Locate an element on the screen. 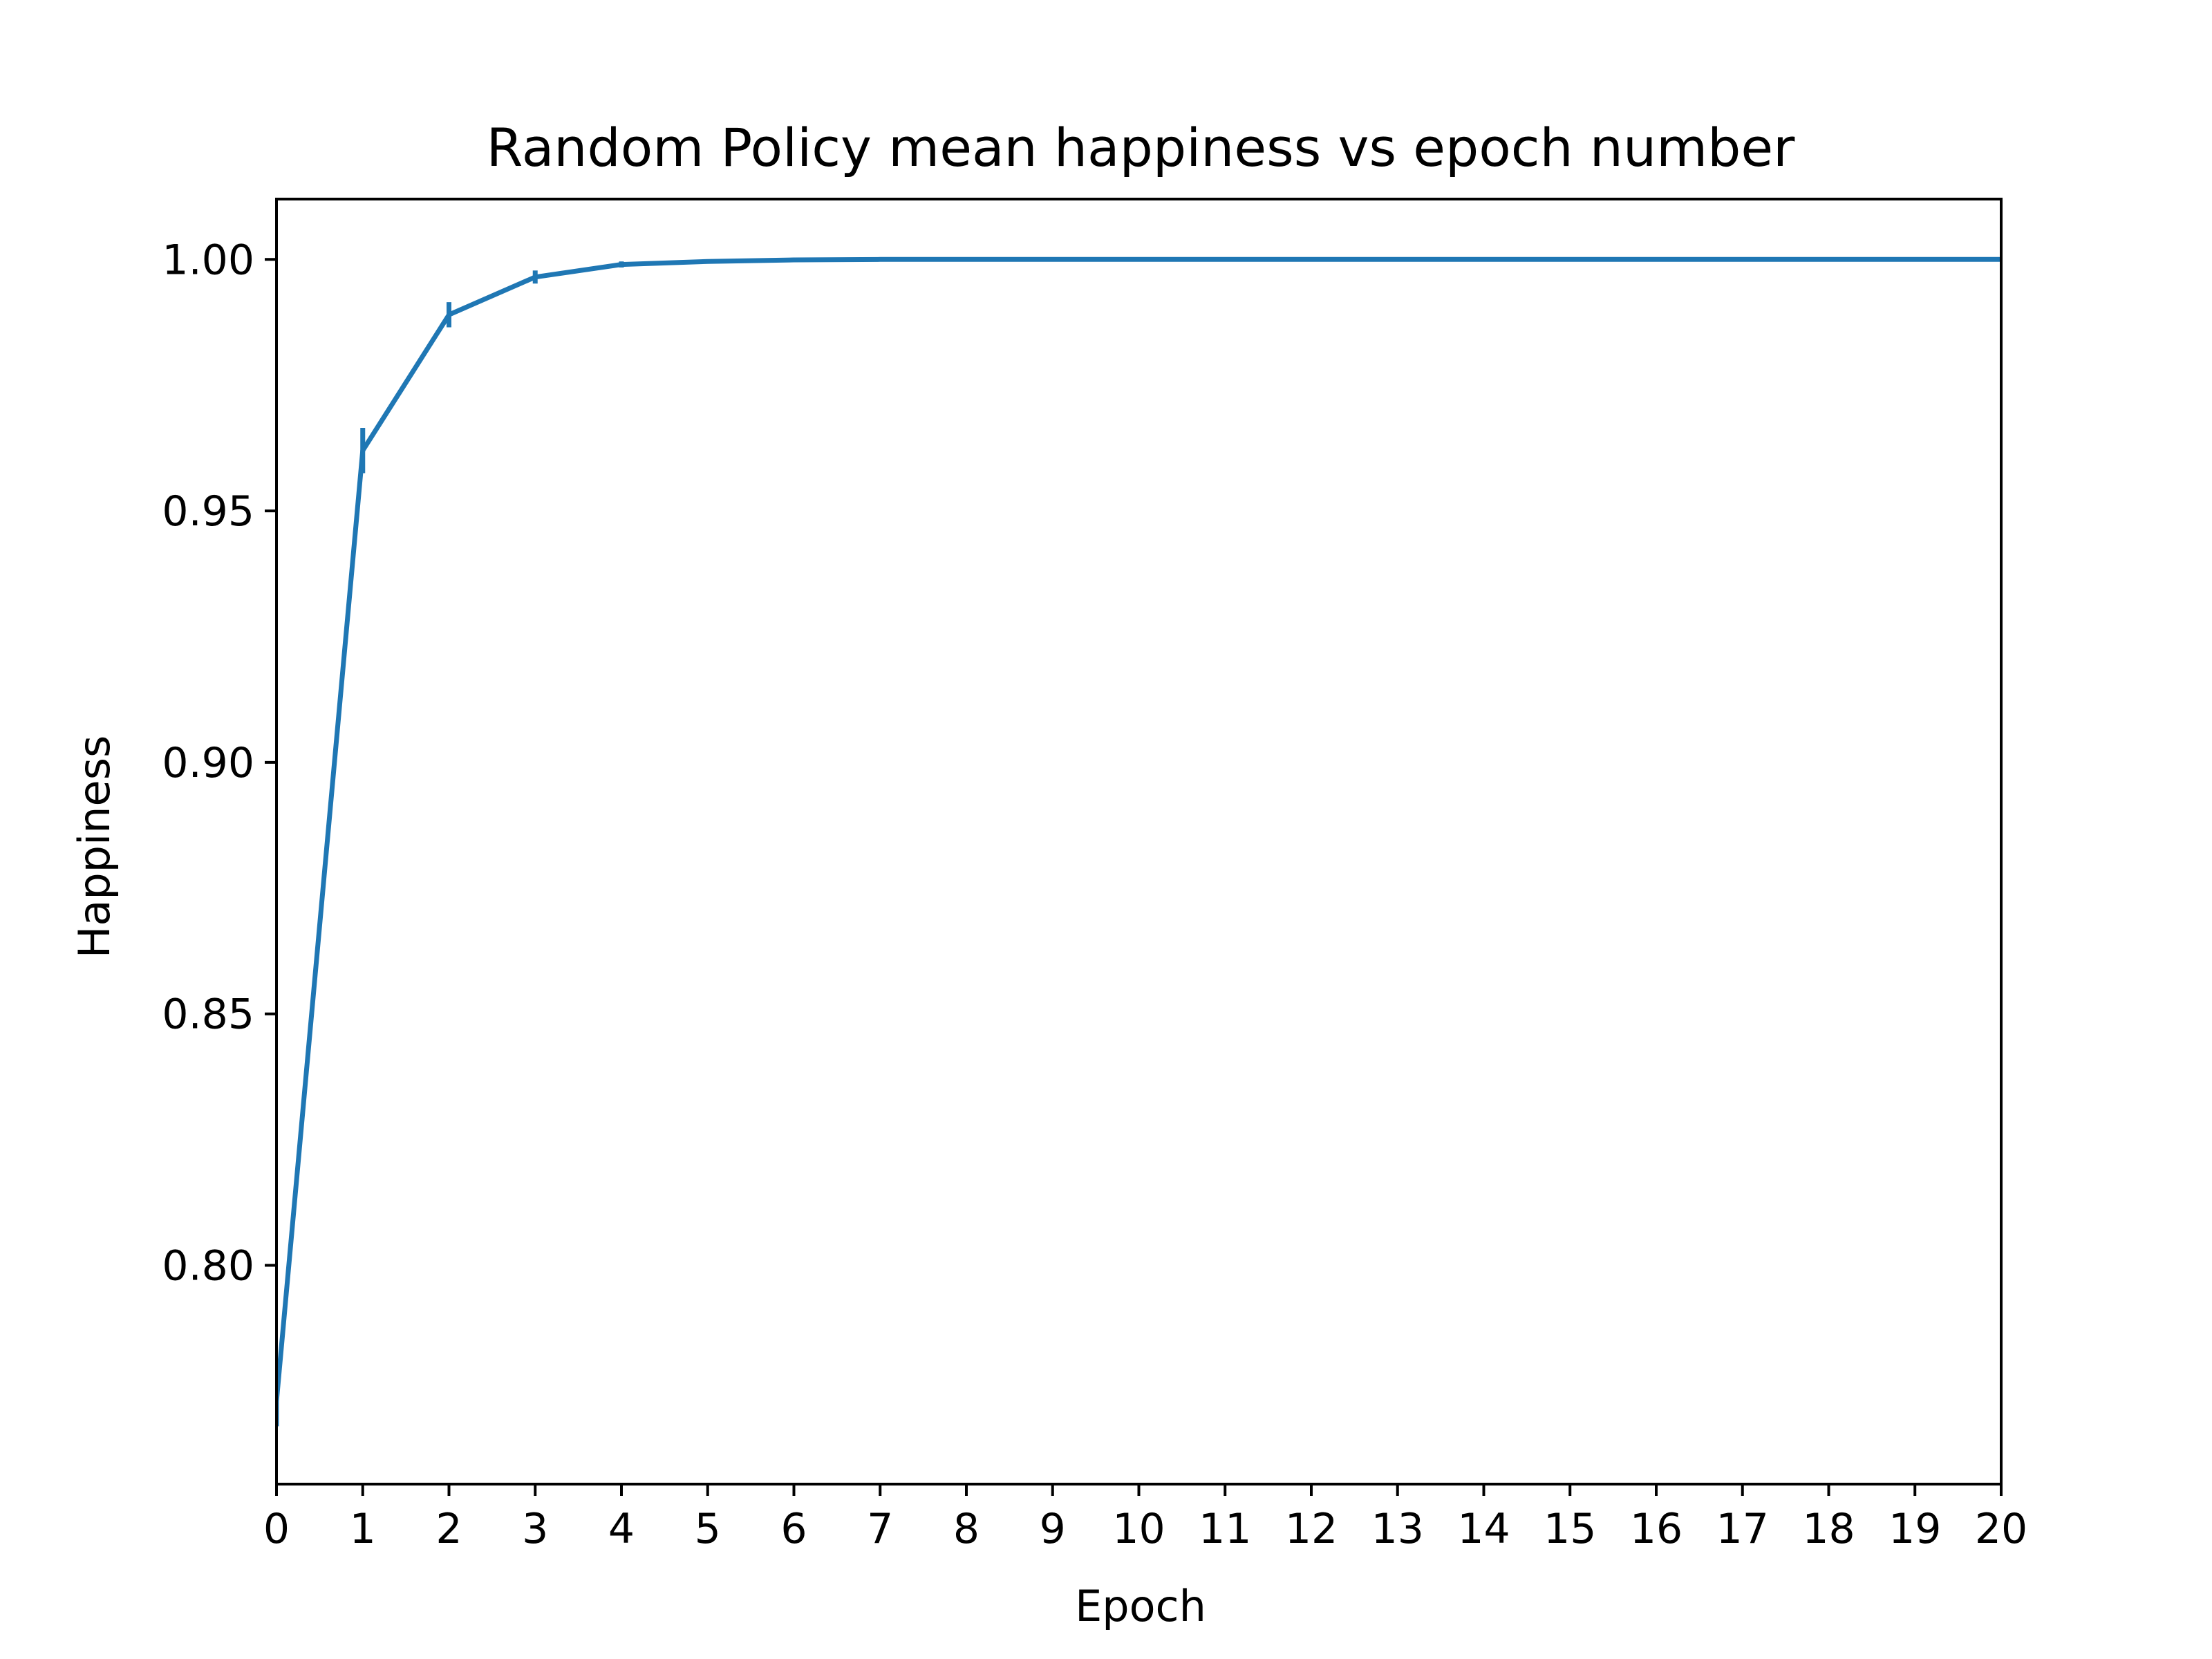 This screenshot has height=1659, width=2212. y-tick-label: 1.00 is located at coordinates (208, 260).